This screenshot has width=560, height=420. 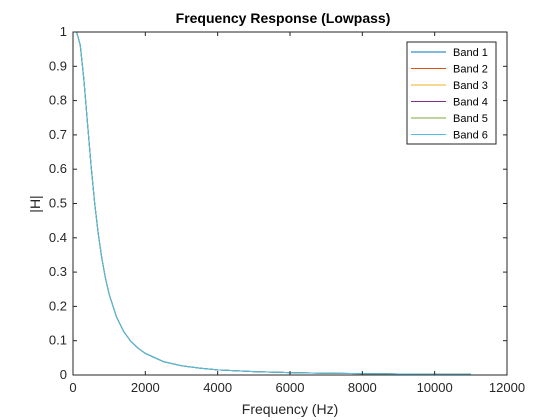 I want to click on legend-entry-band-3: Band 3, so click(x=449, y=86).